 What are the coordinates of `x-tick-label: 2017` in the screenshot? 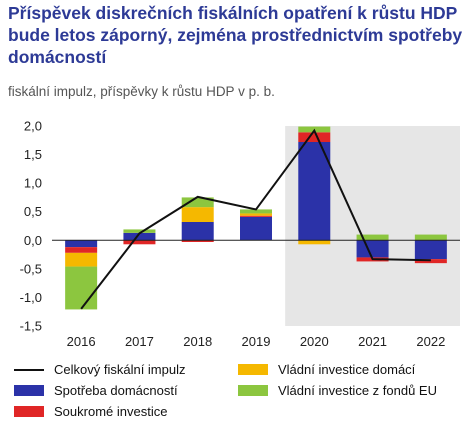 It's located at (139, 341).